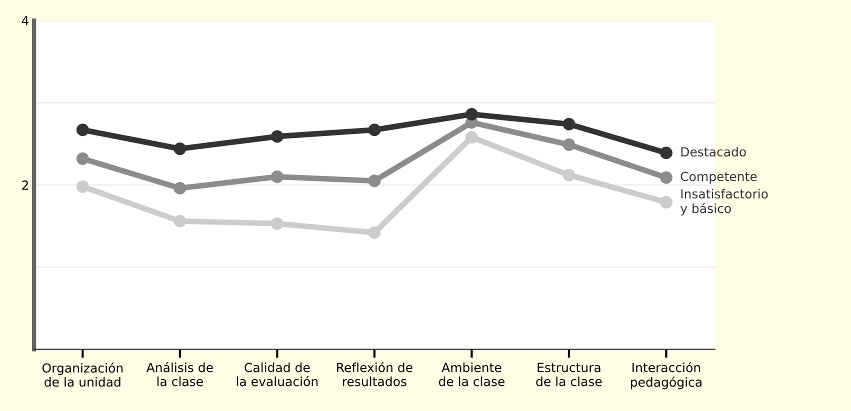 The width and height of the screenshot is (851, 411). Describe the element at coordinates (713, 151) in the screenshot. I see `series-label: Destacado` at that location.